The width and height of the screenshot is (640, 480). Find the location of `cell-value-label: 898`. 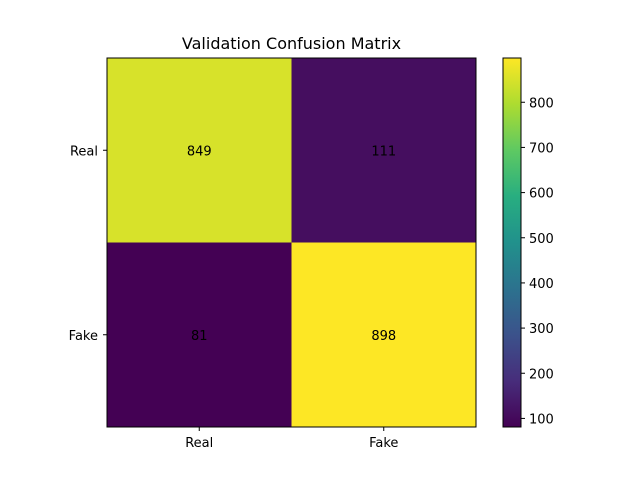

cell-value-label: 898 is located at coordinates (383, 336).